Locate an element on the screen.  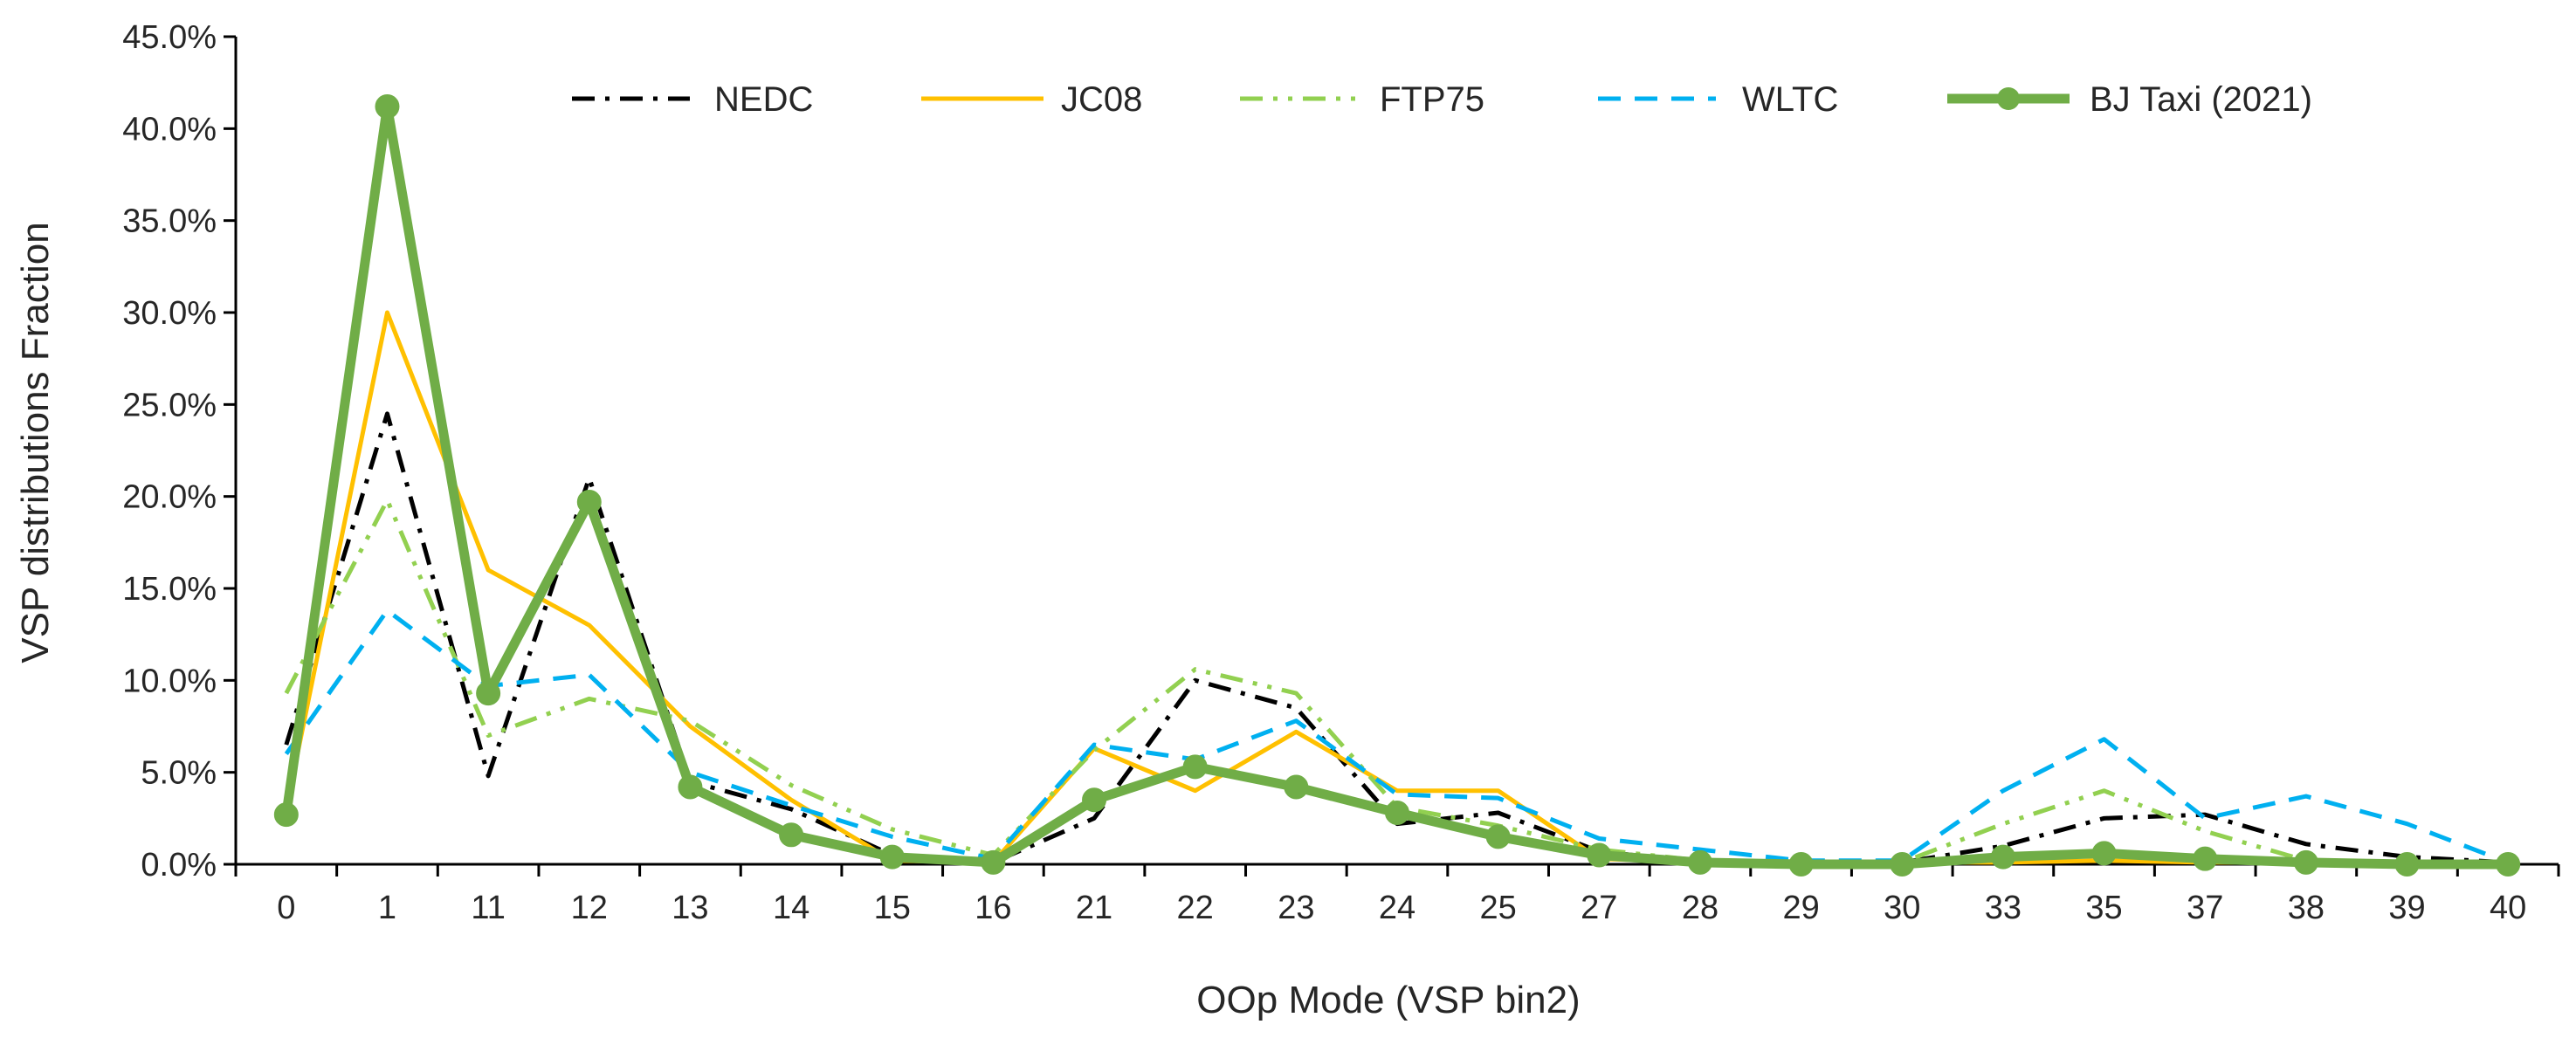
legend-label: FTP75 is located at coordinates (1432, 100).